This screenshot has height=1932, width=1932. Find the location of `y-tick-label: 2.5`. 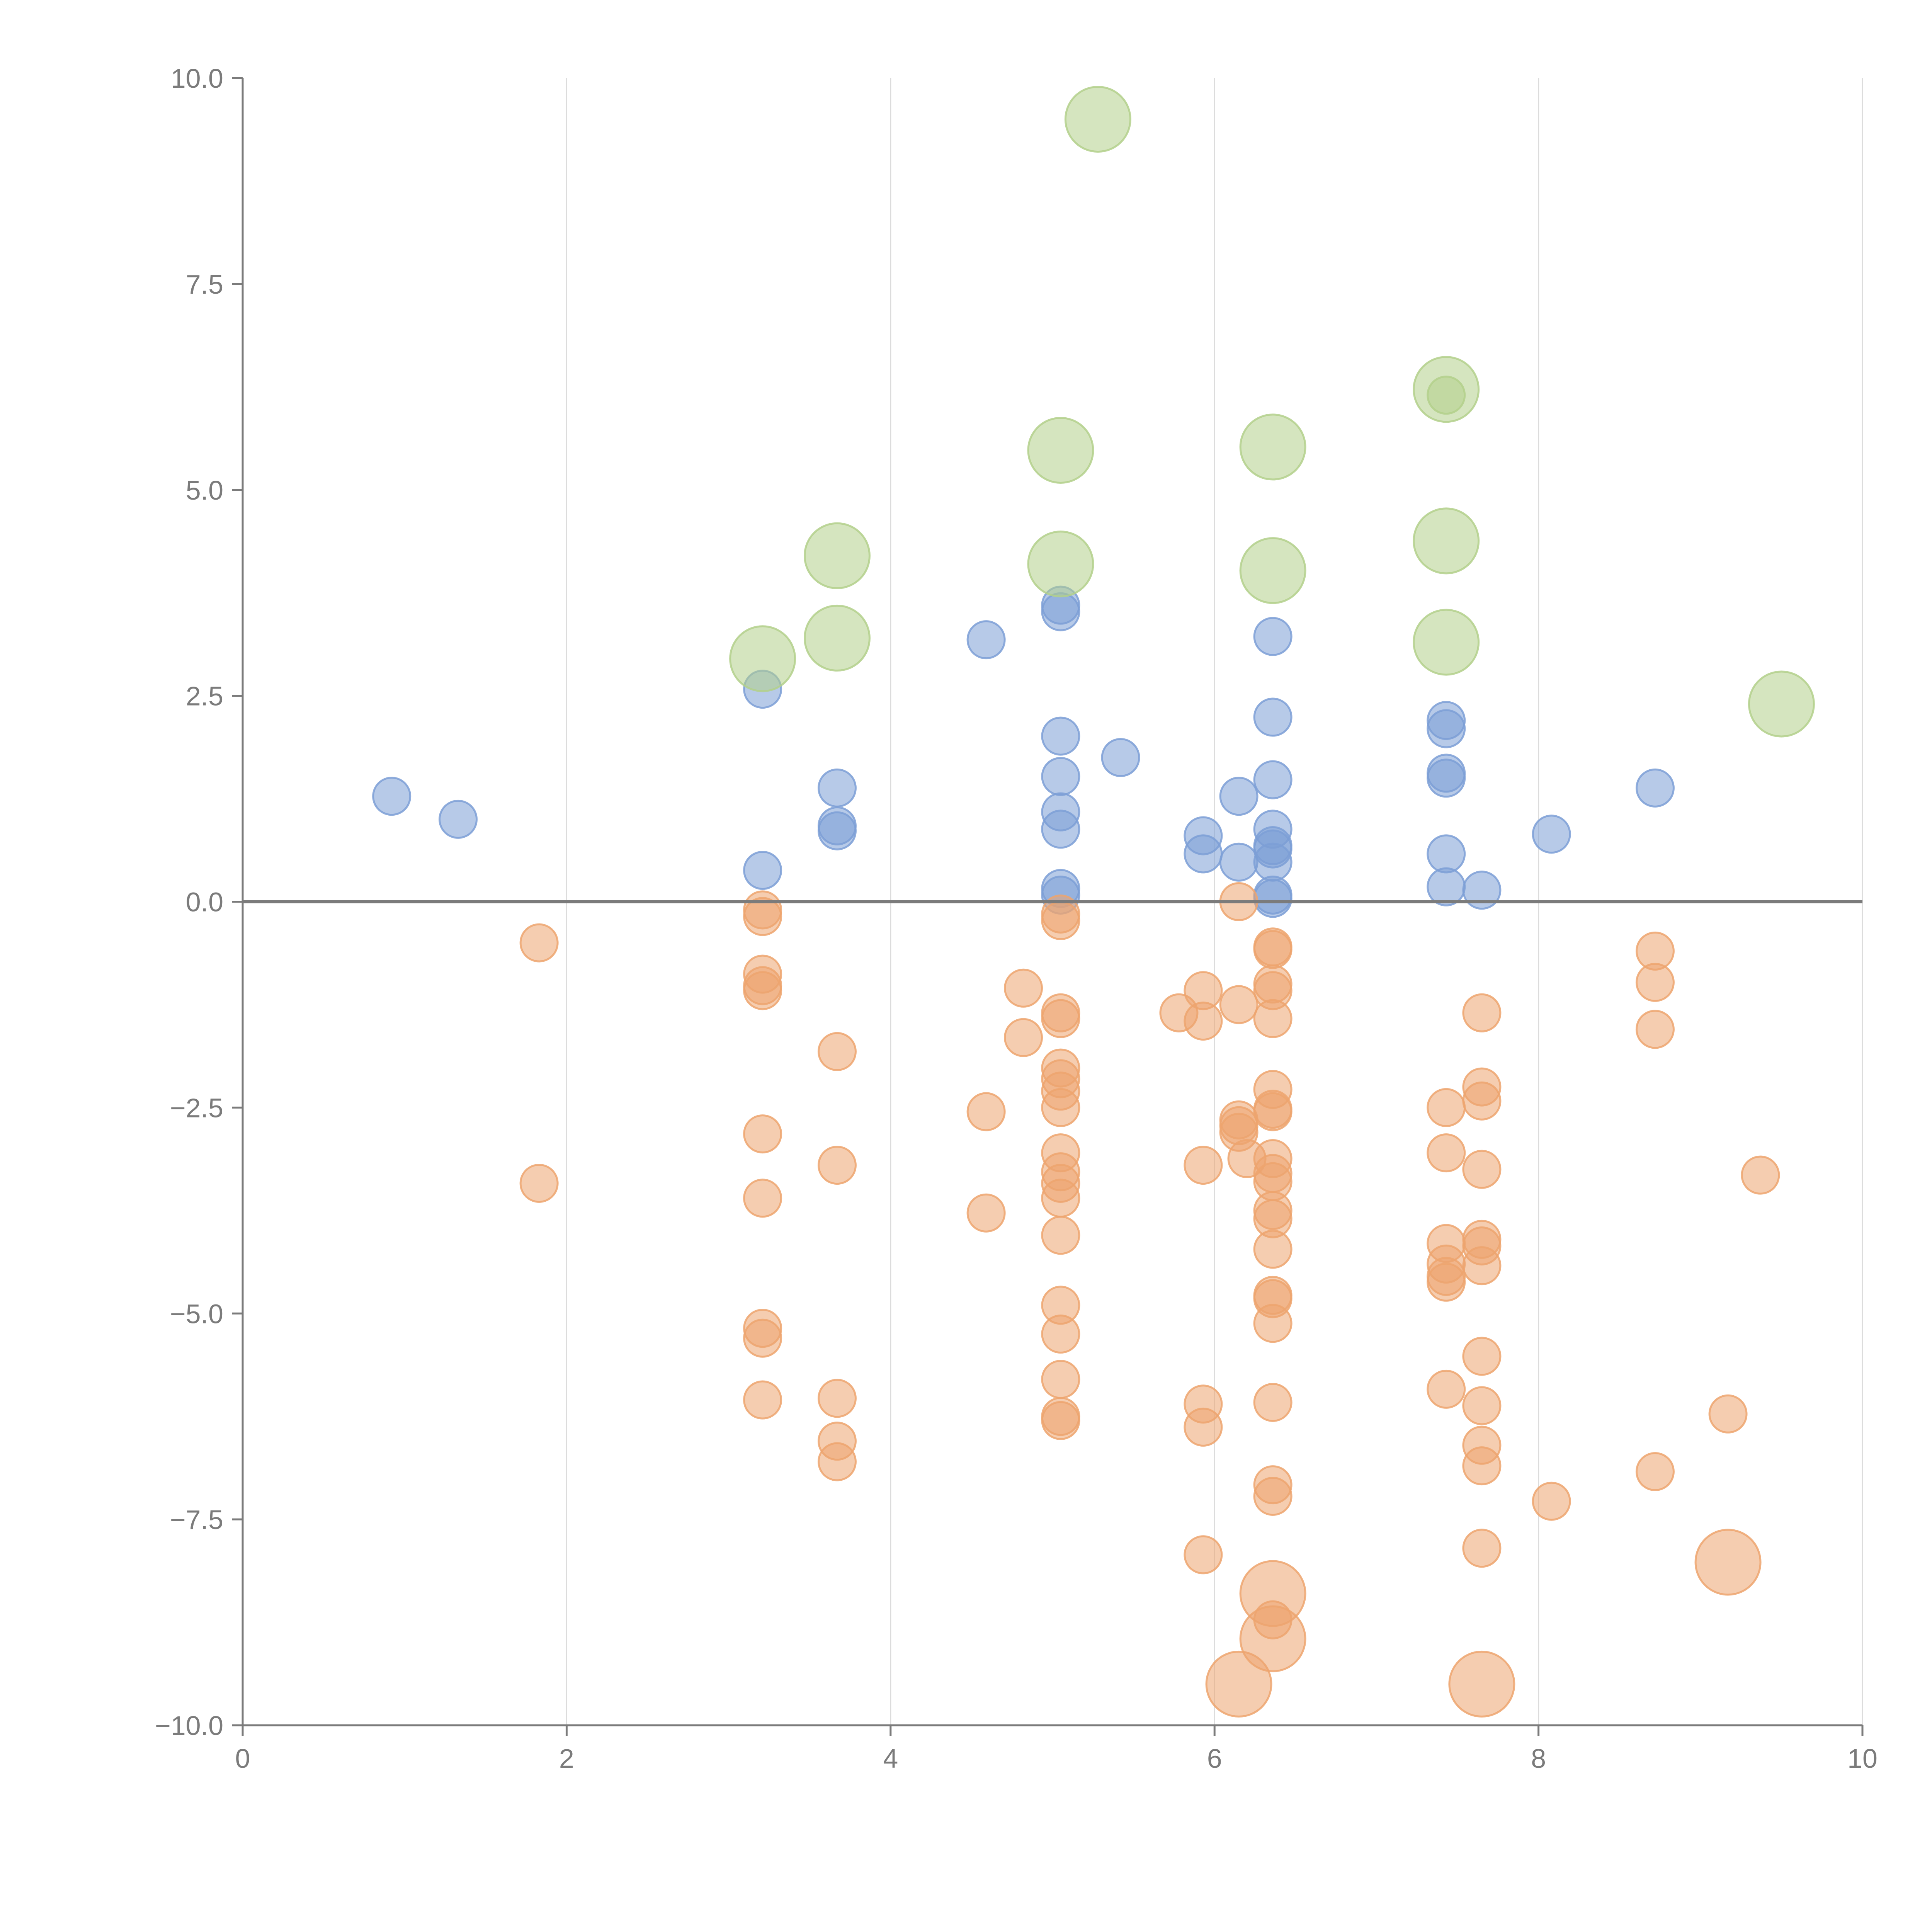

y-tick-label: 2.5 is located at coordinates (205, 696).